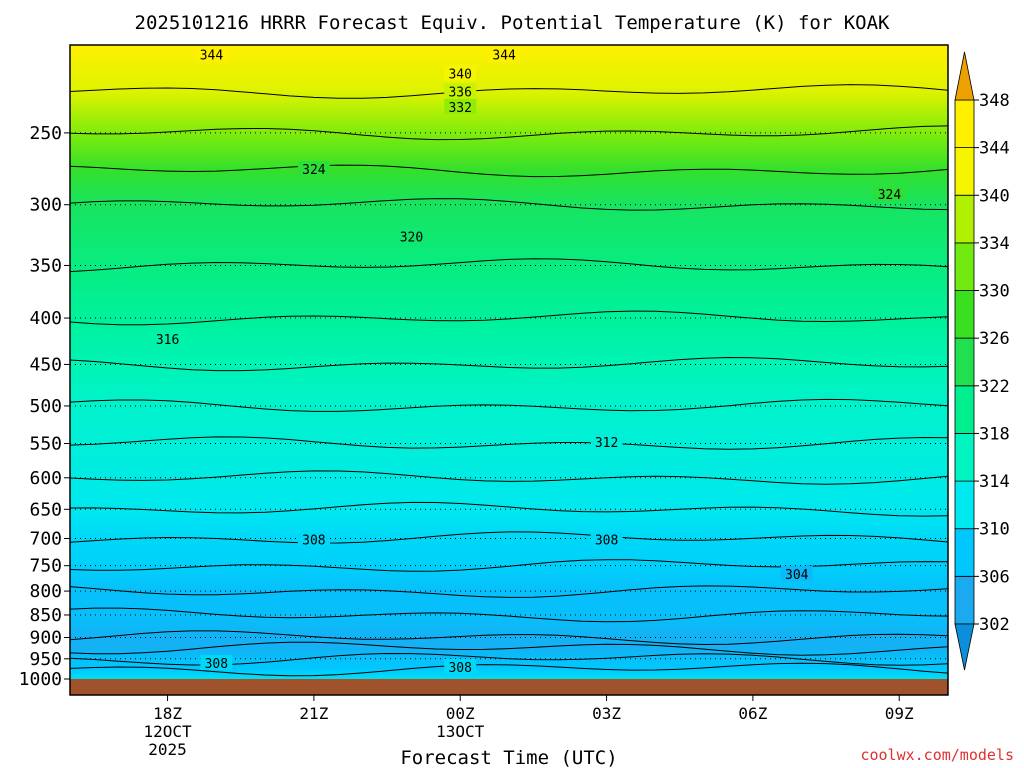 The width and height of the screenshot is (1024, 768). Describe the element at coordinates (45, 538) in the screenshot. I see `pressure-tick-label: 700` at that location.